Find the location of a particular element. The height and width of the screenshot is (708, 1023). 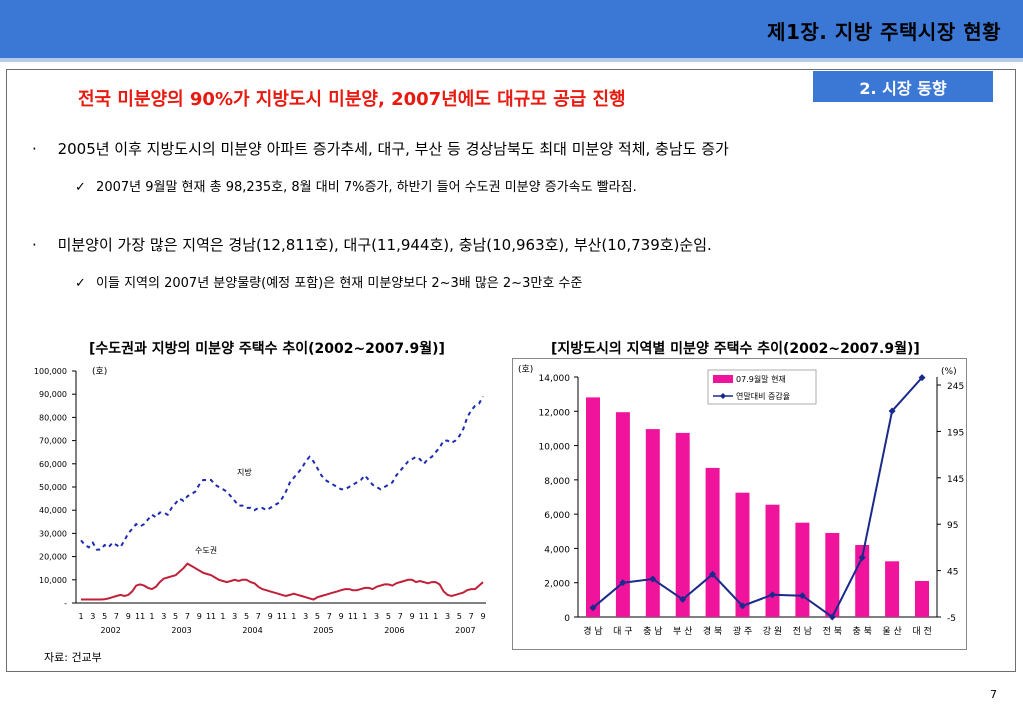

left-chart-title: [수도권과 지방의 미분양 주택수 추이(2002~2007.9월)] is located at coordinates (267, 349).